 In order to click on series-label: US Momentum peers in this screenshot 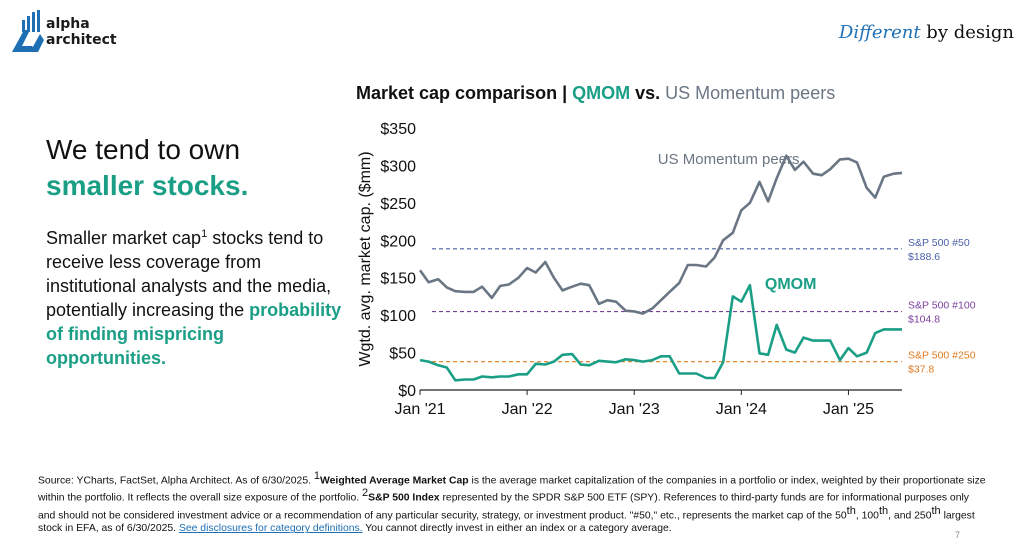, I will do `click(729, 159)`.